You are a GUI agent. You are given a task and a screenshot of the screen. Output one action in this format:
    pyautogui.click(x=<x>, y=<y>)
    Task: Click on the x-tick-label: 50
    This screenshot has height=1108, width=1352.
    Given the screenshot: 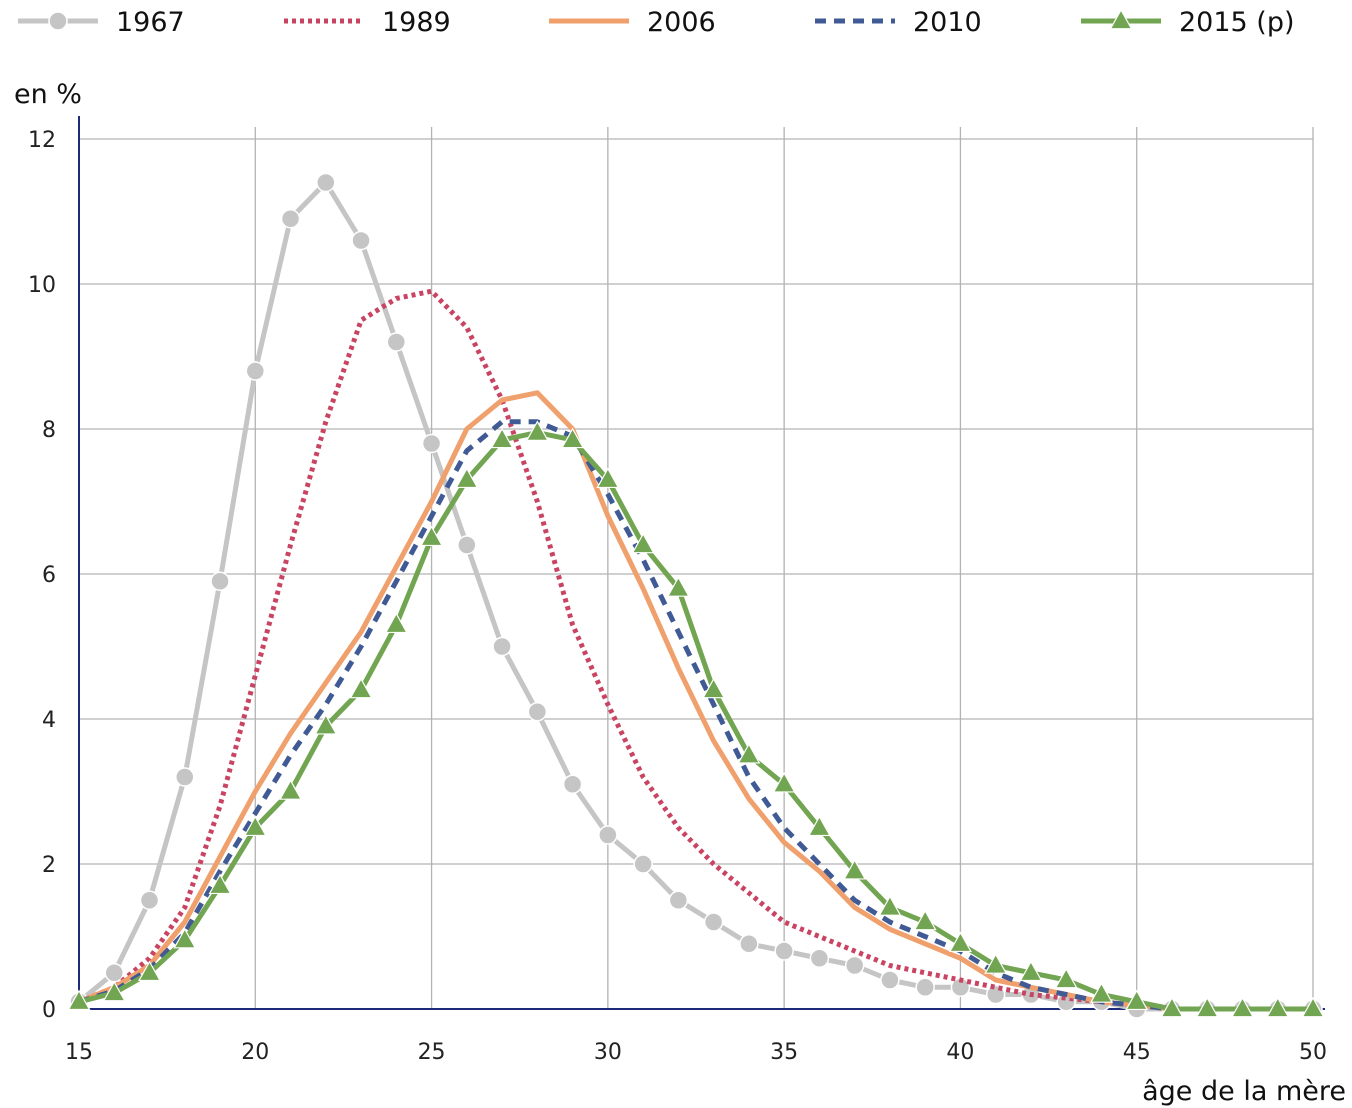 What is the action you would take?
    pyautogui.click(x=1313, y=1052)
    